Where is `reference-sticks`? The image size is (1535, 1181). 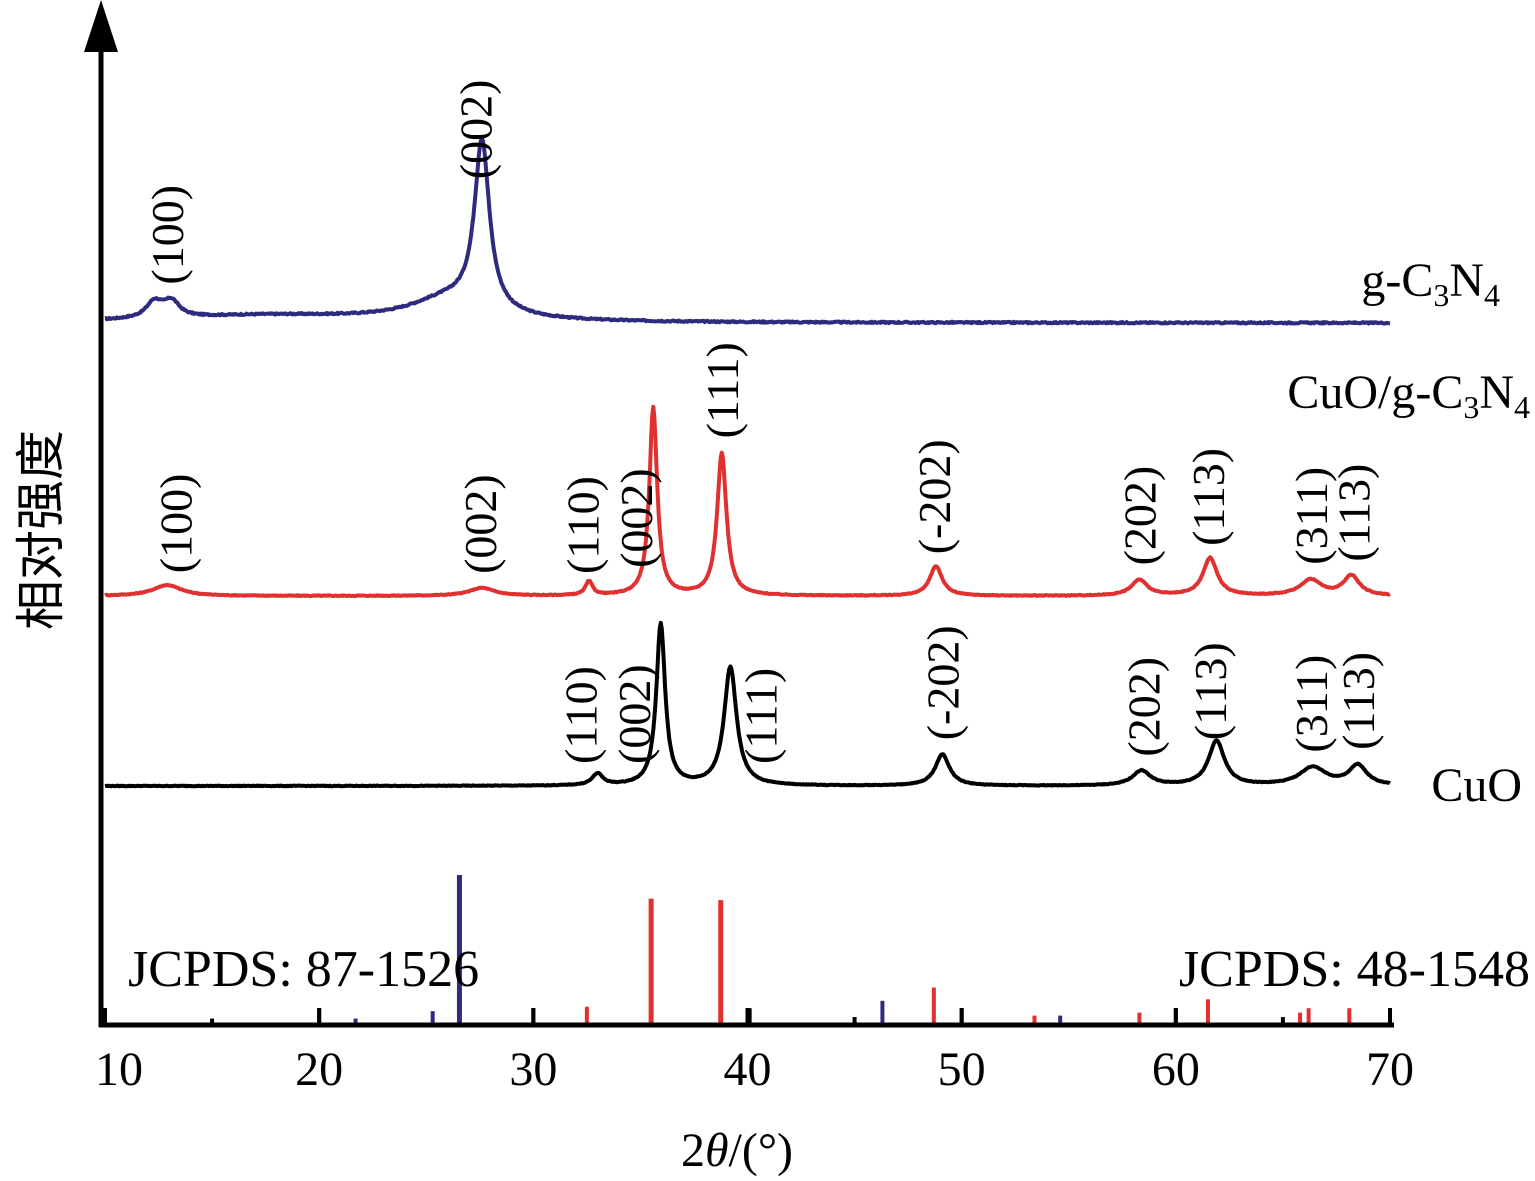
reference-sticks is located at coordinates (781, 949).